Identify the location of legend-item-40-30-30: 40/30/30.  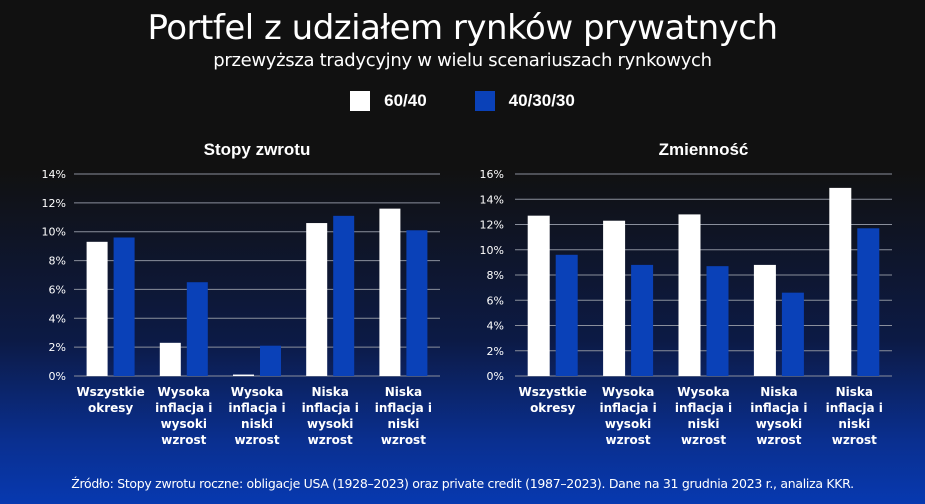
(524, 101).